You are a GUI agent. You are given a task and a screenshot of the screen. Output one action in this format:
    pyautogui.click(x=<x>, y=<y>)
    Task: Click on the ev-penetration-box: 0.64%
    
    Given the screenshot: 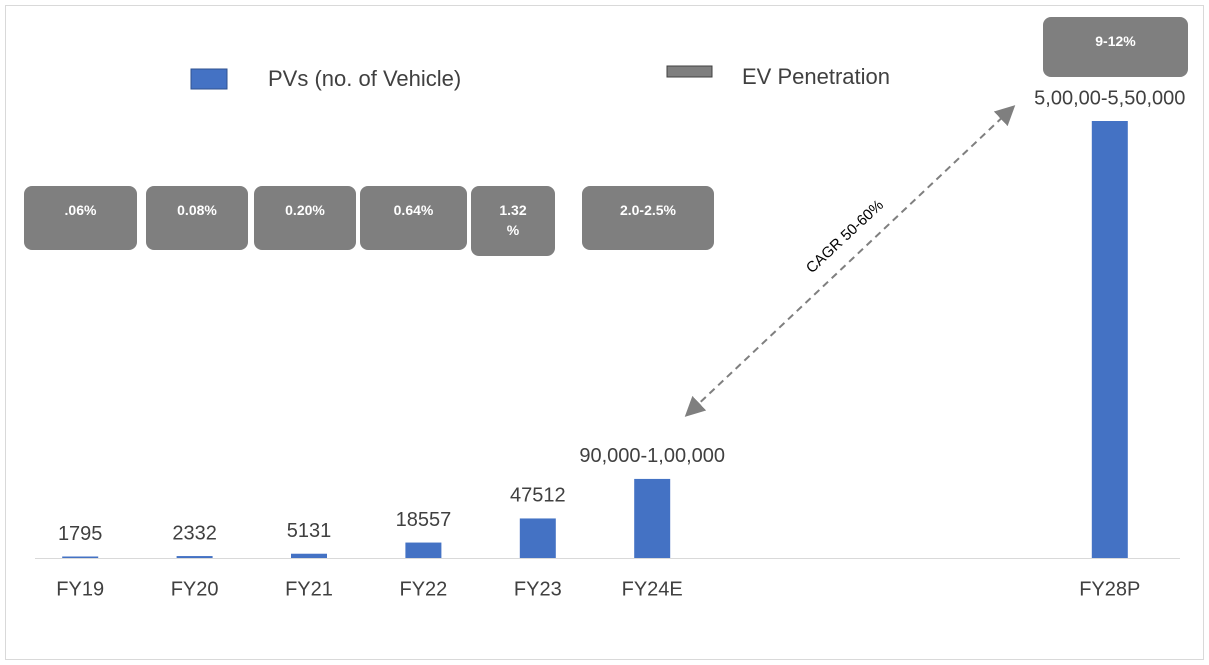 What is the action you would take?
    pyautogui.click(x=413, y=218)
    